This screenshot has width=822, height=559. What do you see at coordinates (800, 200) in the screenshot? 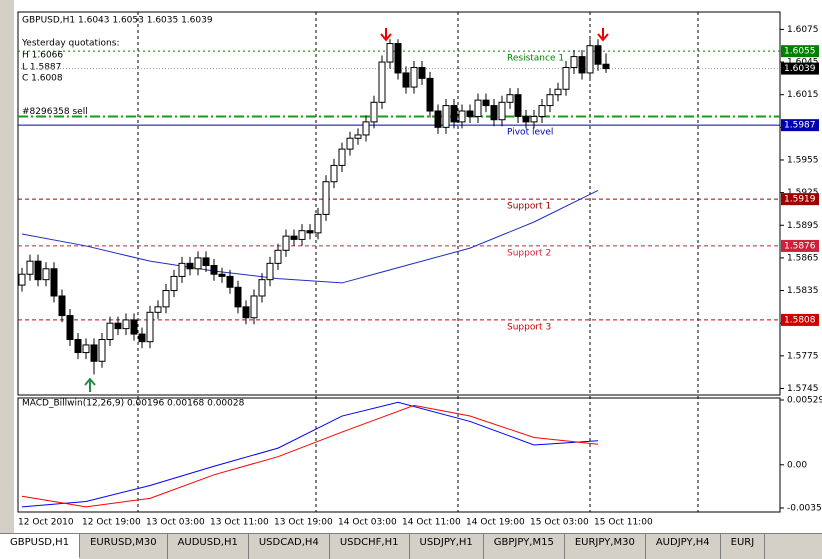
I see `price-box-label: 1.5919` at bounding box center [800, 200].